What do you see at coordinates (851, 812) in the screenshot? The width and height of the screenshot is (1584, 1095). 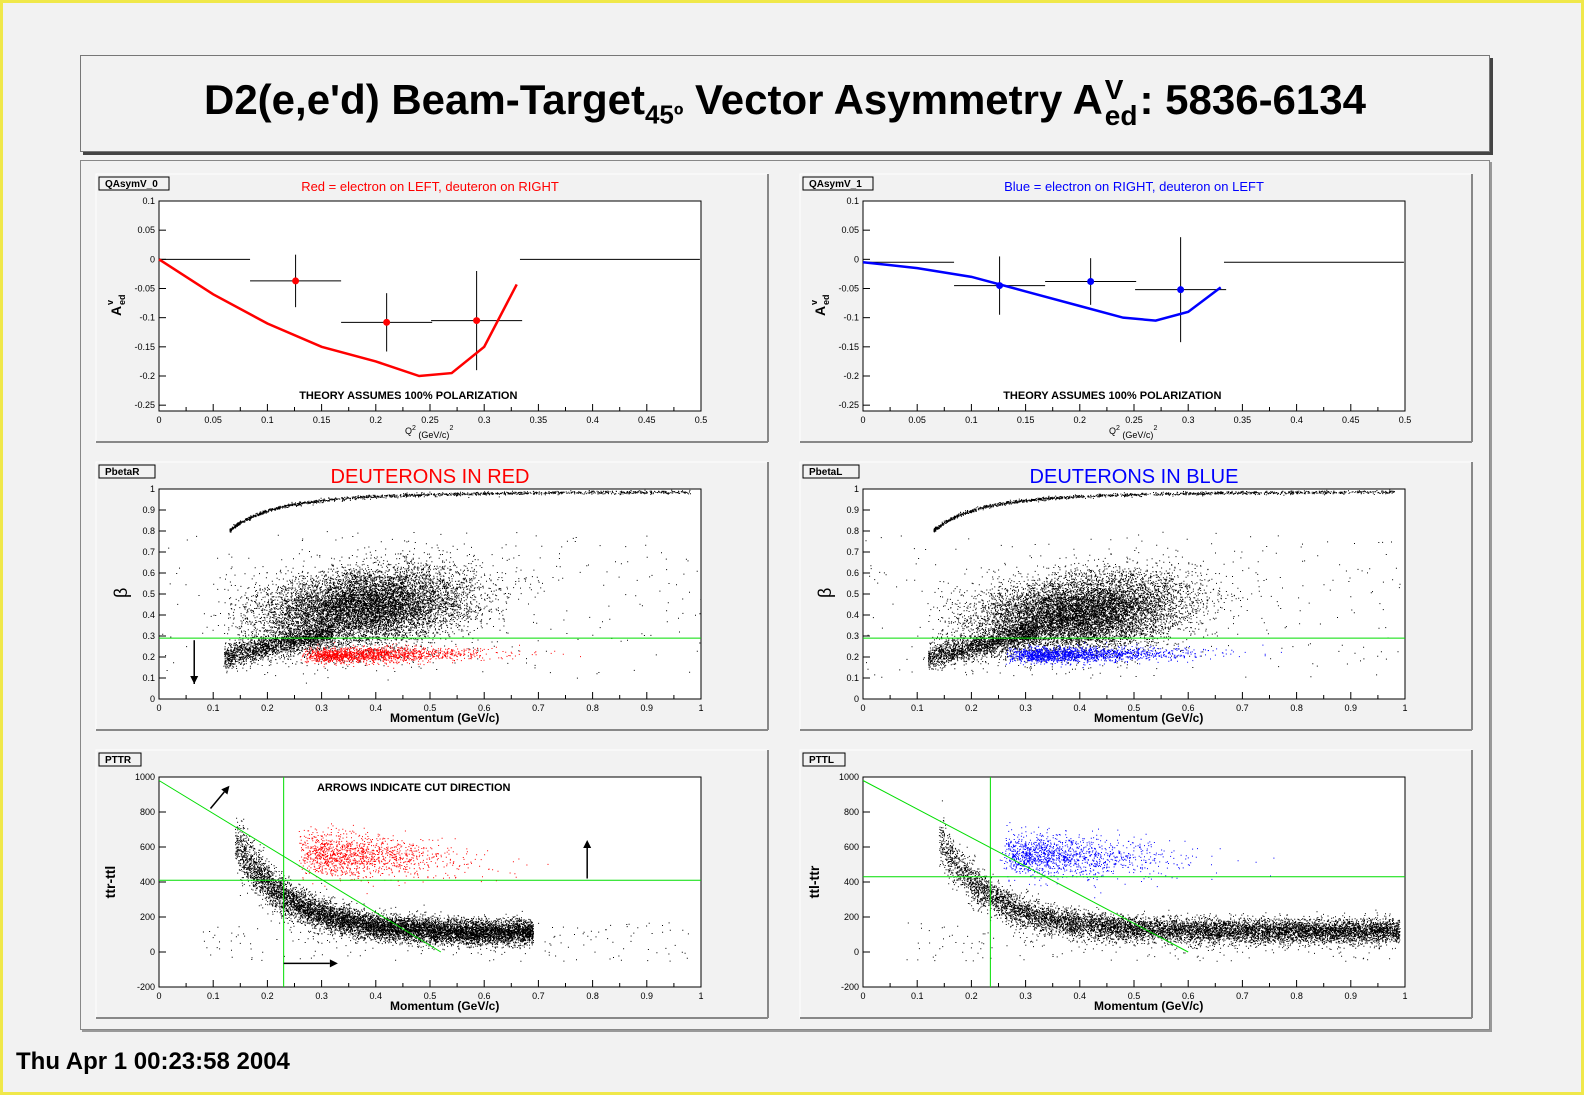 I see `y-tick-label: 800` at bounding box center [851, 812].